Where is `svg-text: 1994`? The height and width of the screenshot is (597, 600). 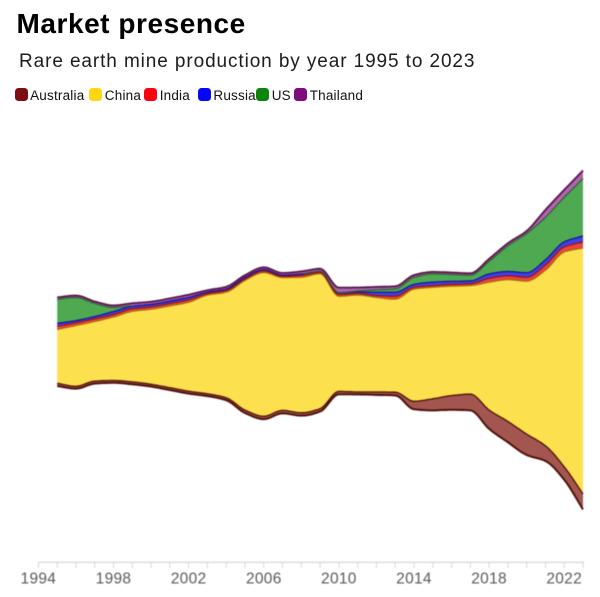
svg-text: 1994 is located at coordinates (39, 578).